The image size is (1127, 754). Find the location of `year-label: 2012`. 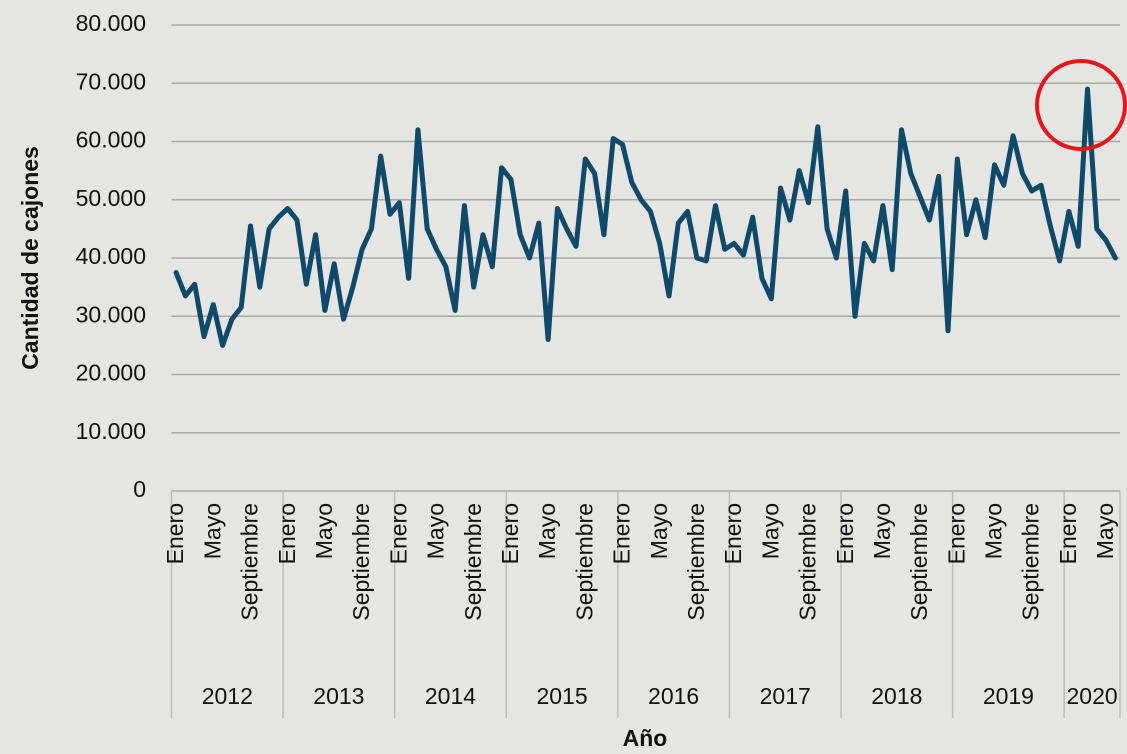

year-label: 2012 is located at coordinates (227, 696).